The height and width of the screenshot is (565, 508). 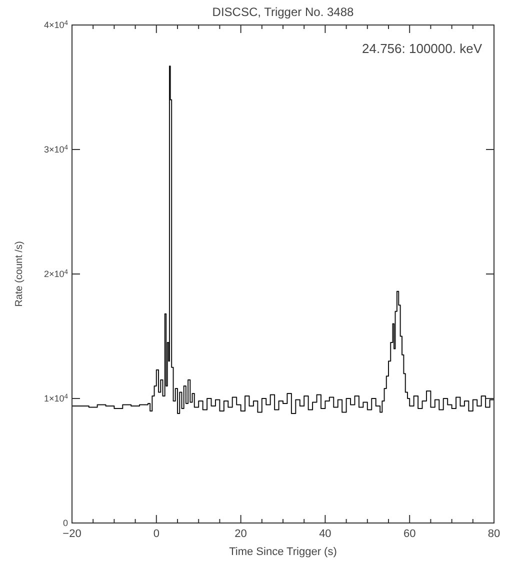 What do you see at coordinates (409, 534) in the screenshot?
I see `x-tick-label: 60` at bounding box center [409, 534].